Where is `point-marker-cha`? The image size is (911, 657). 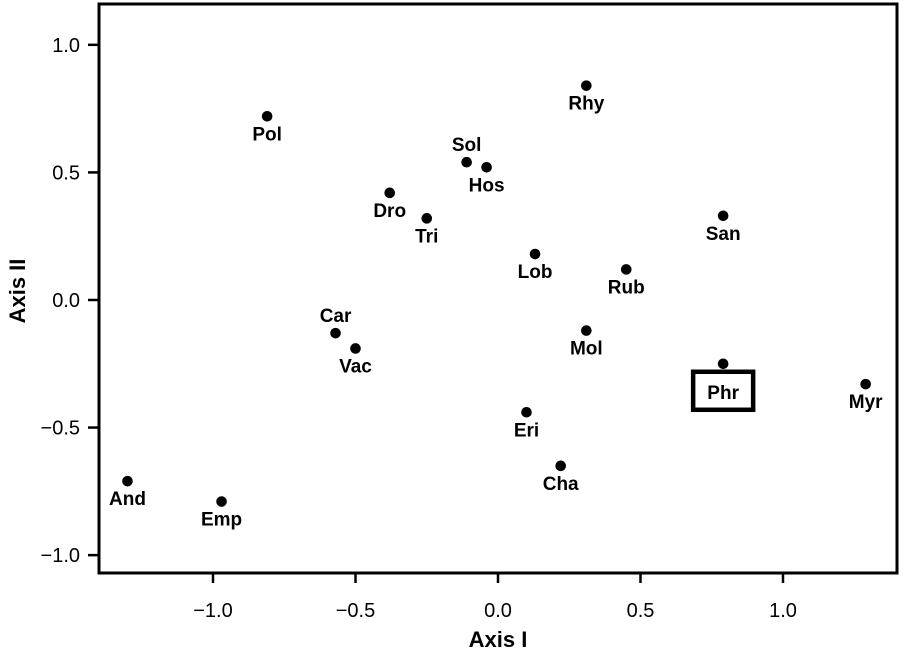 point-marker-cha is located at coordinates (560, 466).